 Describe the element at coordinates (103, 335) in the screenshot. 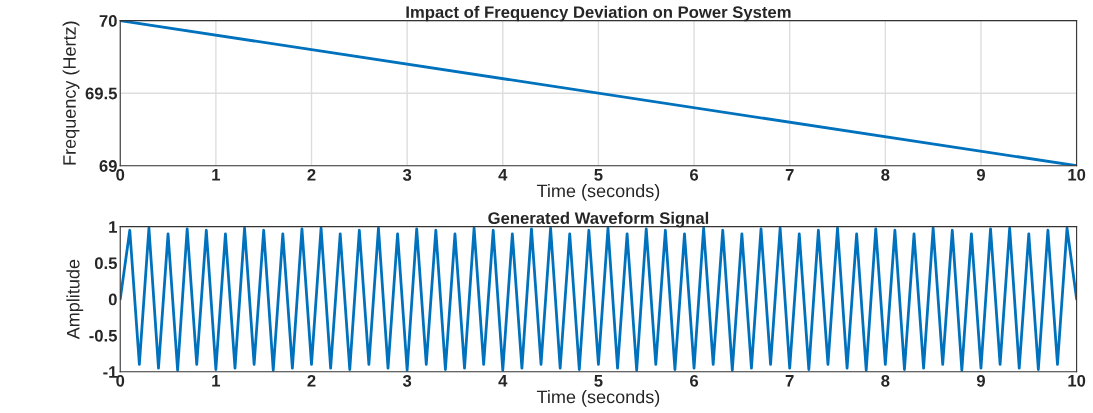

I see `y-tick-label: -0.5` at that location.